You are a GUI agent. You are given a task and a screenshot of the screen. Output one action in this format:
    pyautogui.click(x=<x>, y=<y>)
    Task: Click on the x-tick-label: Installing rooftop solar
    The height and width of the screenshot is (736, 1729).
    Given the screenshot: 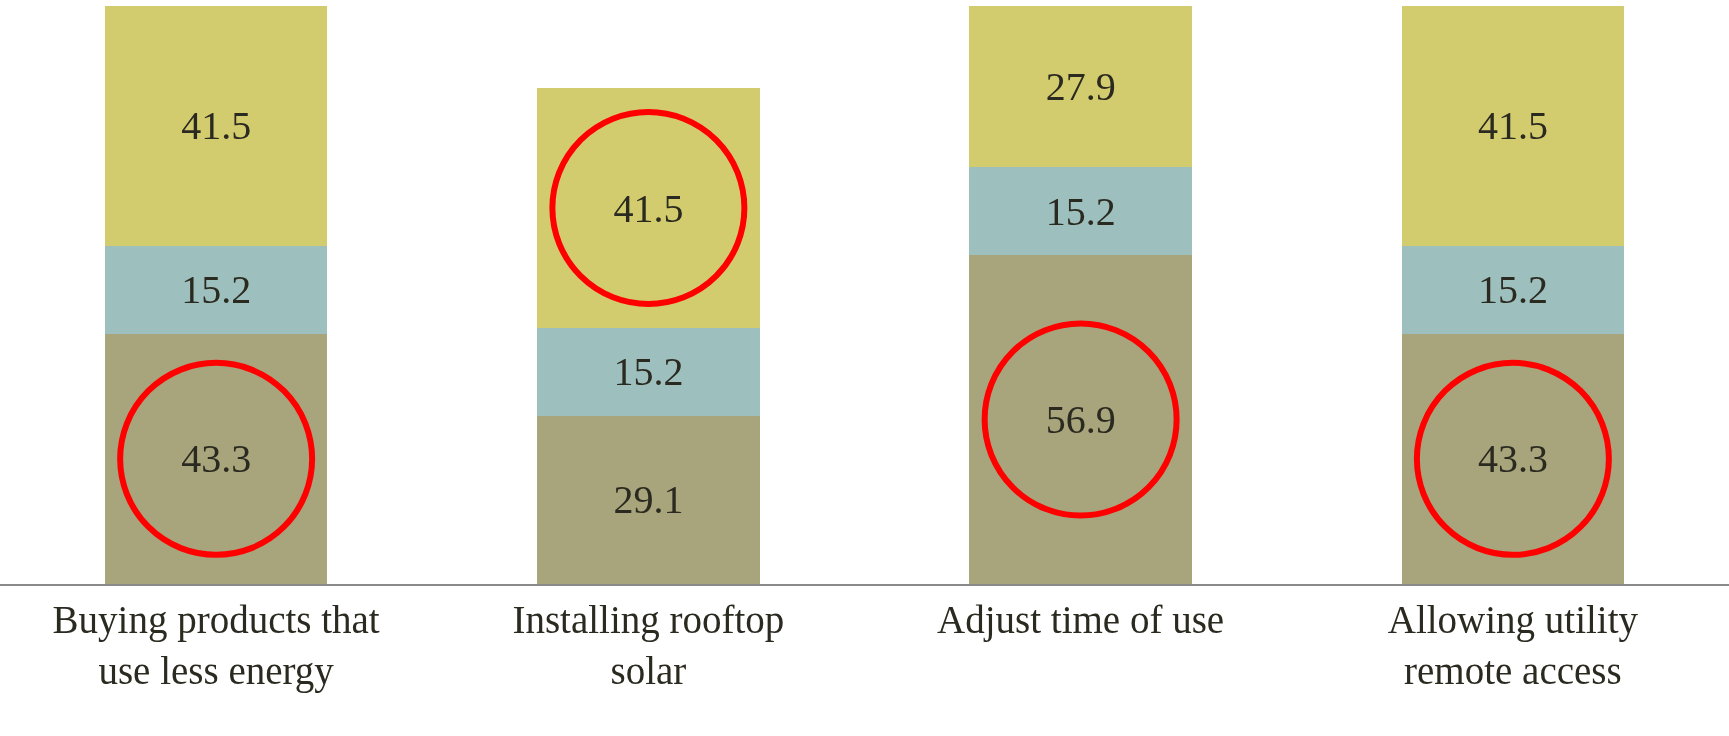 What is the action you would take?
    pyautogui.click(x=648, y=644)
    